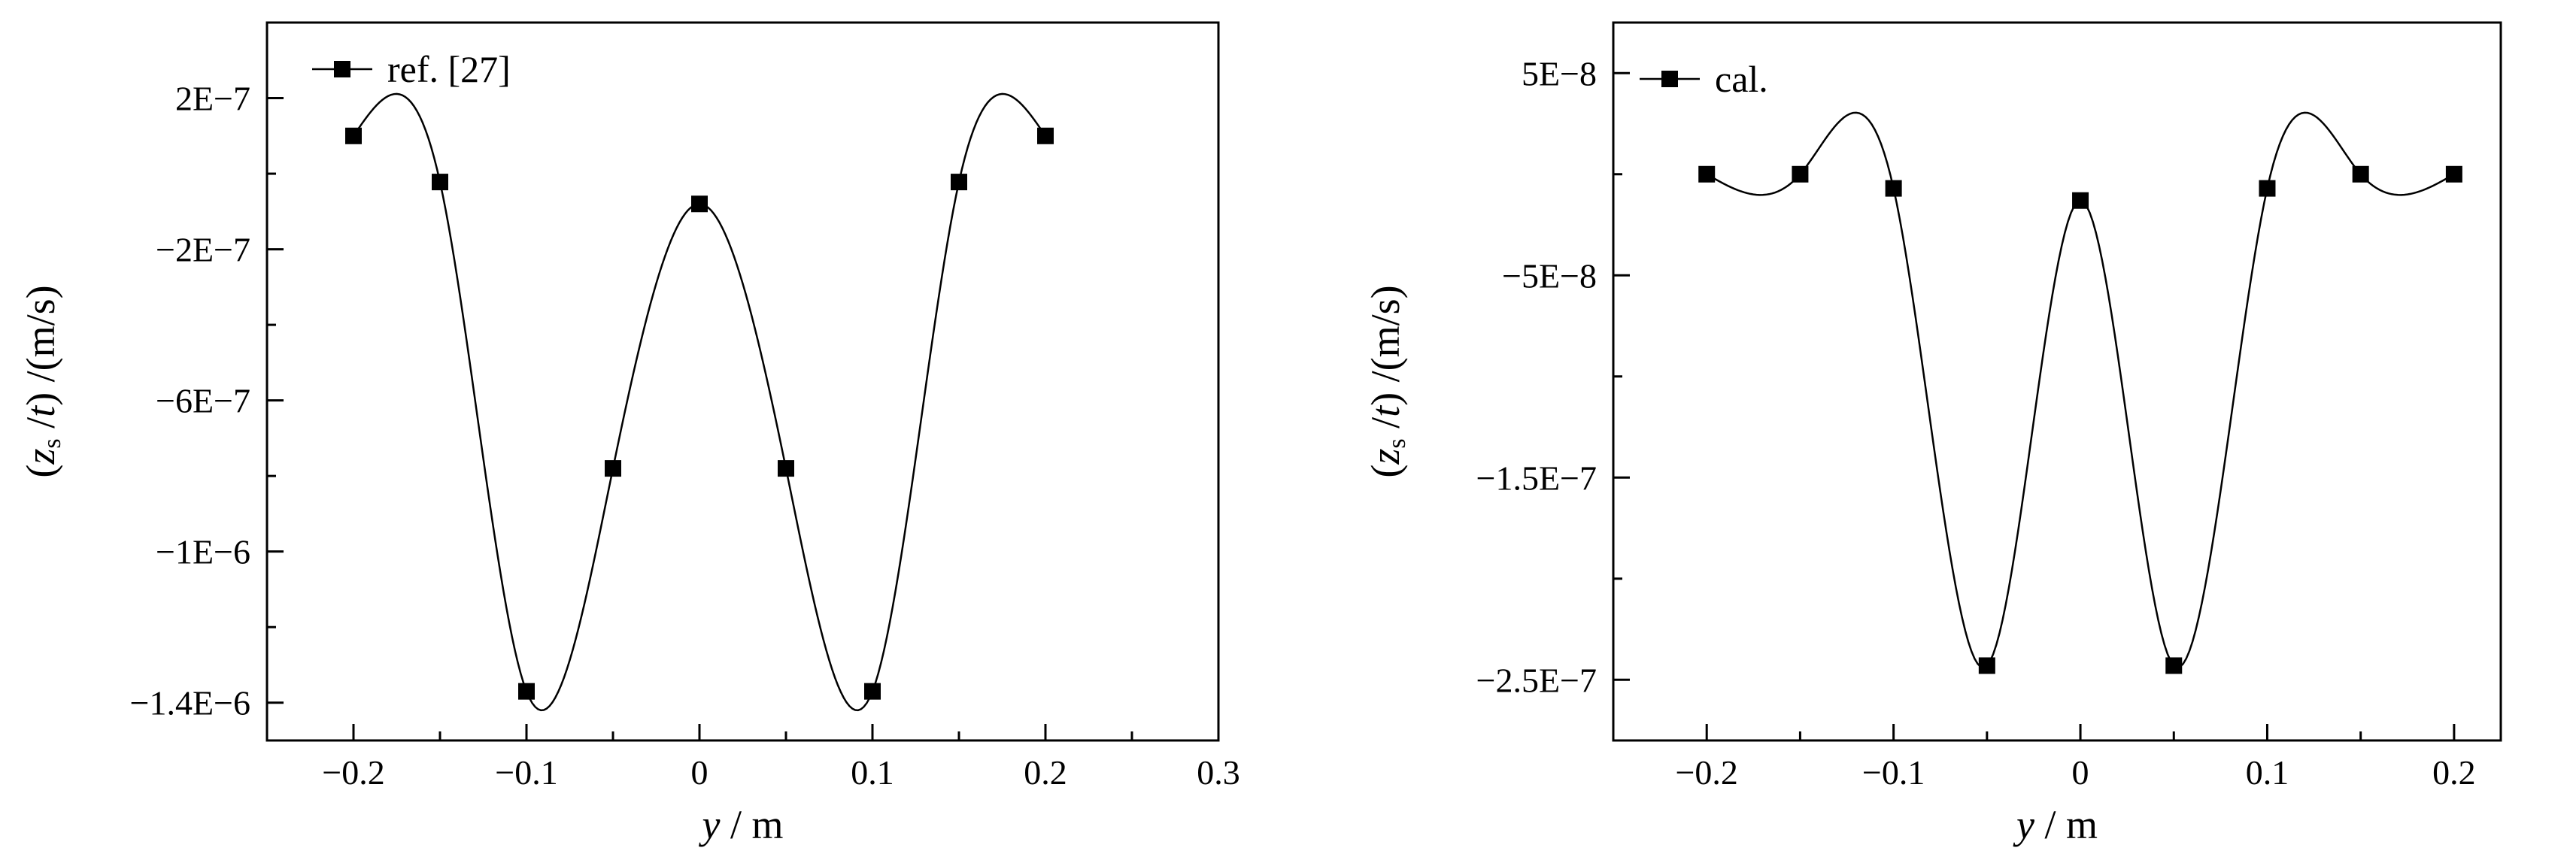 Image resolution: width=2576 pixels, height=866 pixels. What do you see at coordinates (190, 703) in the screenshot?
I see `y-tick-label: −1.4E−6` at bounding box center [190, 703].